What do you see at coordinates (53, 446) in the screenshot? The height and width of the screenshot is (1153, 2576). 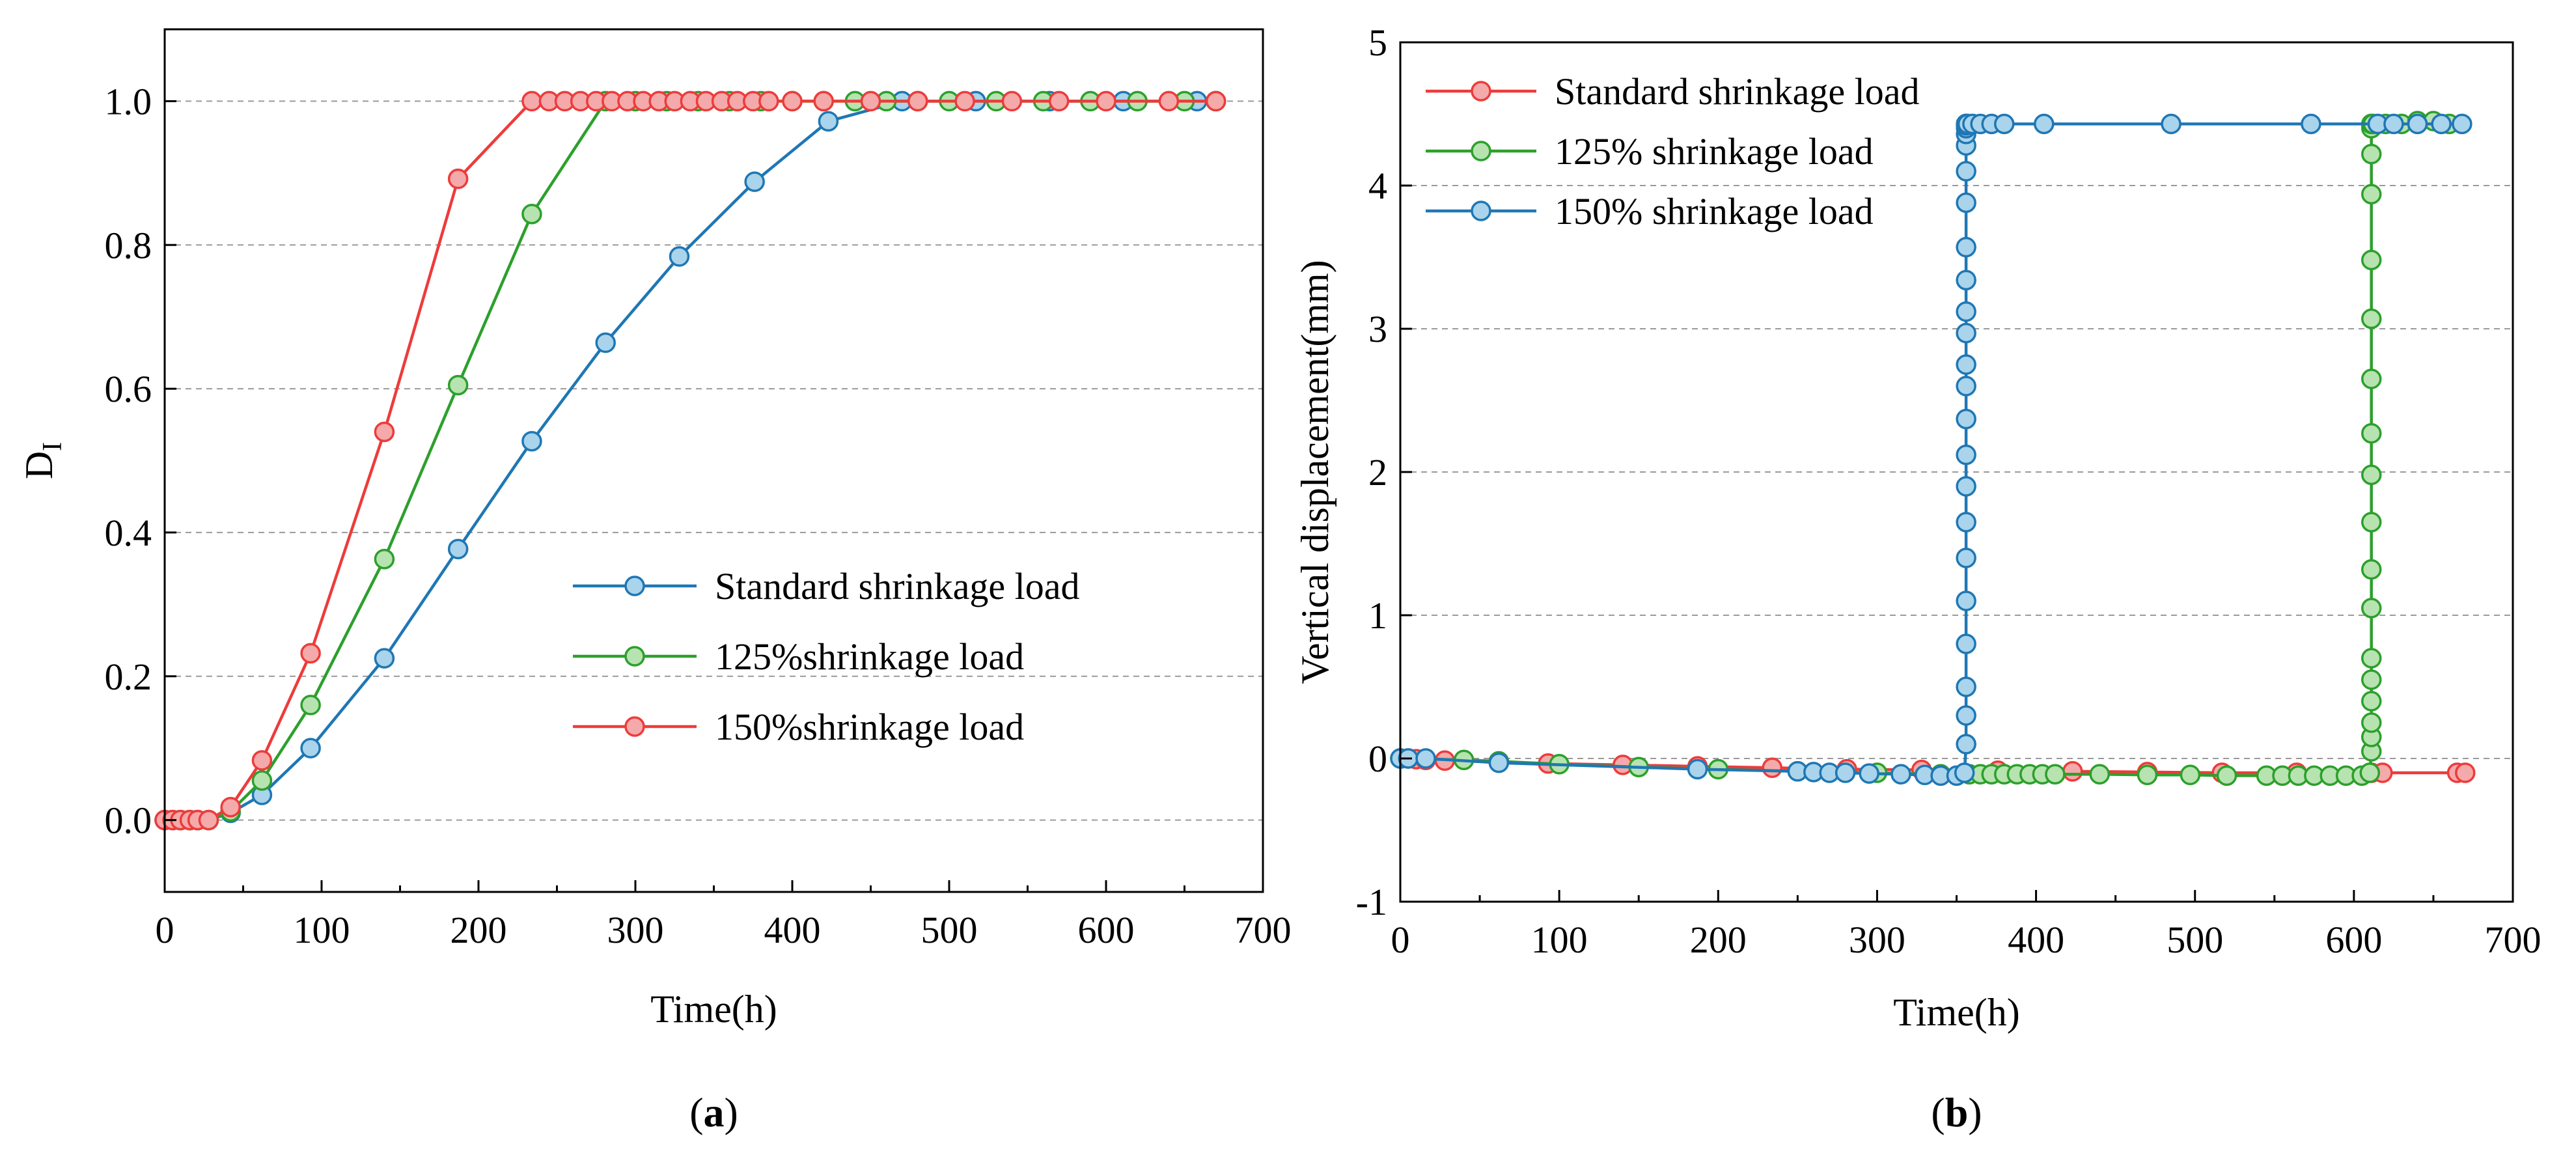 I see `panel-a-y-axis-title-subscript: I` at bounding box center [53, 446].